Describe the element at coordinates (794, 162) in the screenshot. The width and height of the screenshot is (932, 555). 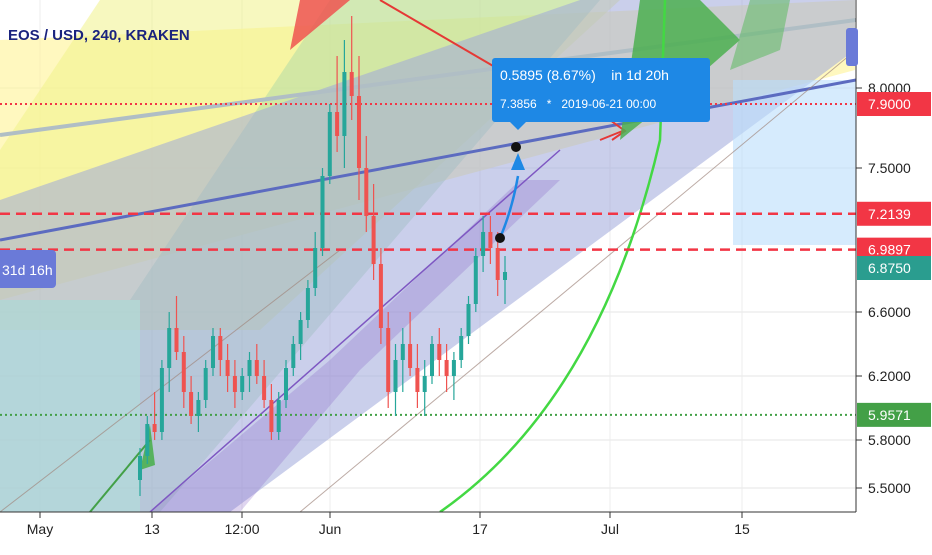
I see `projection-box` at that location.